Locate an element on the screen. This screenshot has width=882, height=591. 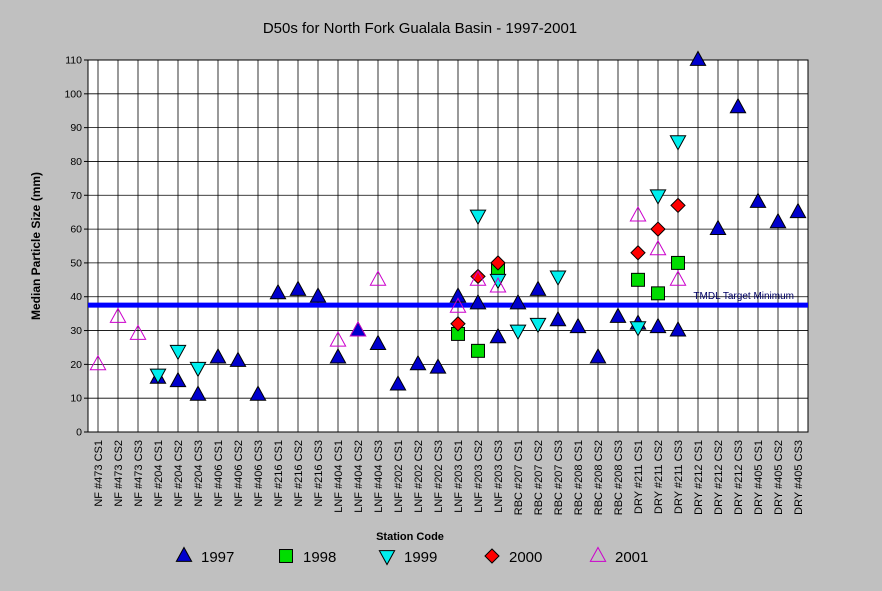
x-tick-label: DRY #405 CS2 is located at coordinates (779, 477).